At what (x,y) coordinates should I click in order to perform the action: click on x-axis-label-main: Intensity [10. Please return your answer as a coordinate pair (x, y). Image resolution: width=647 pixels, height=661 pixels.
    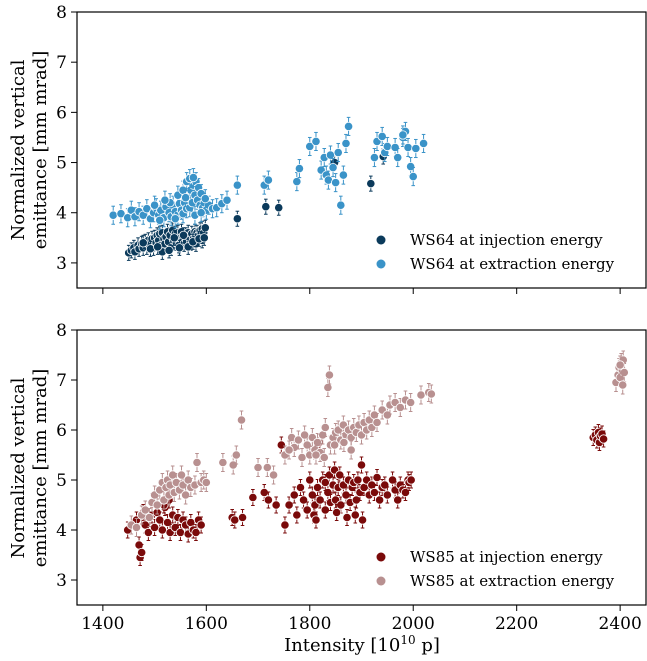
    Looking at the image, I should click on (342, 645).